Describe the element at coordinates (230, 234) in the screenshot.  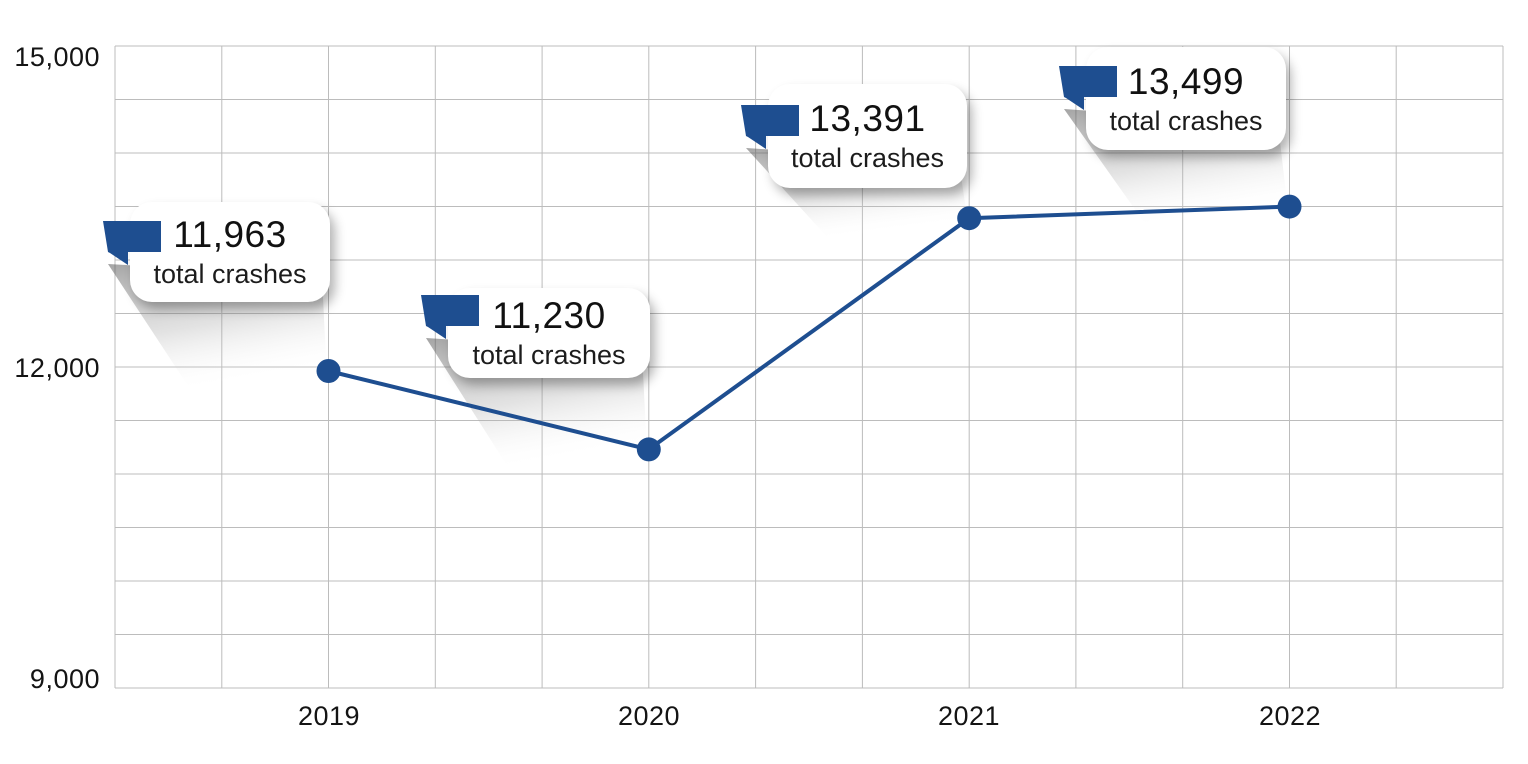
I see `callout-value: 11,963` at that location.